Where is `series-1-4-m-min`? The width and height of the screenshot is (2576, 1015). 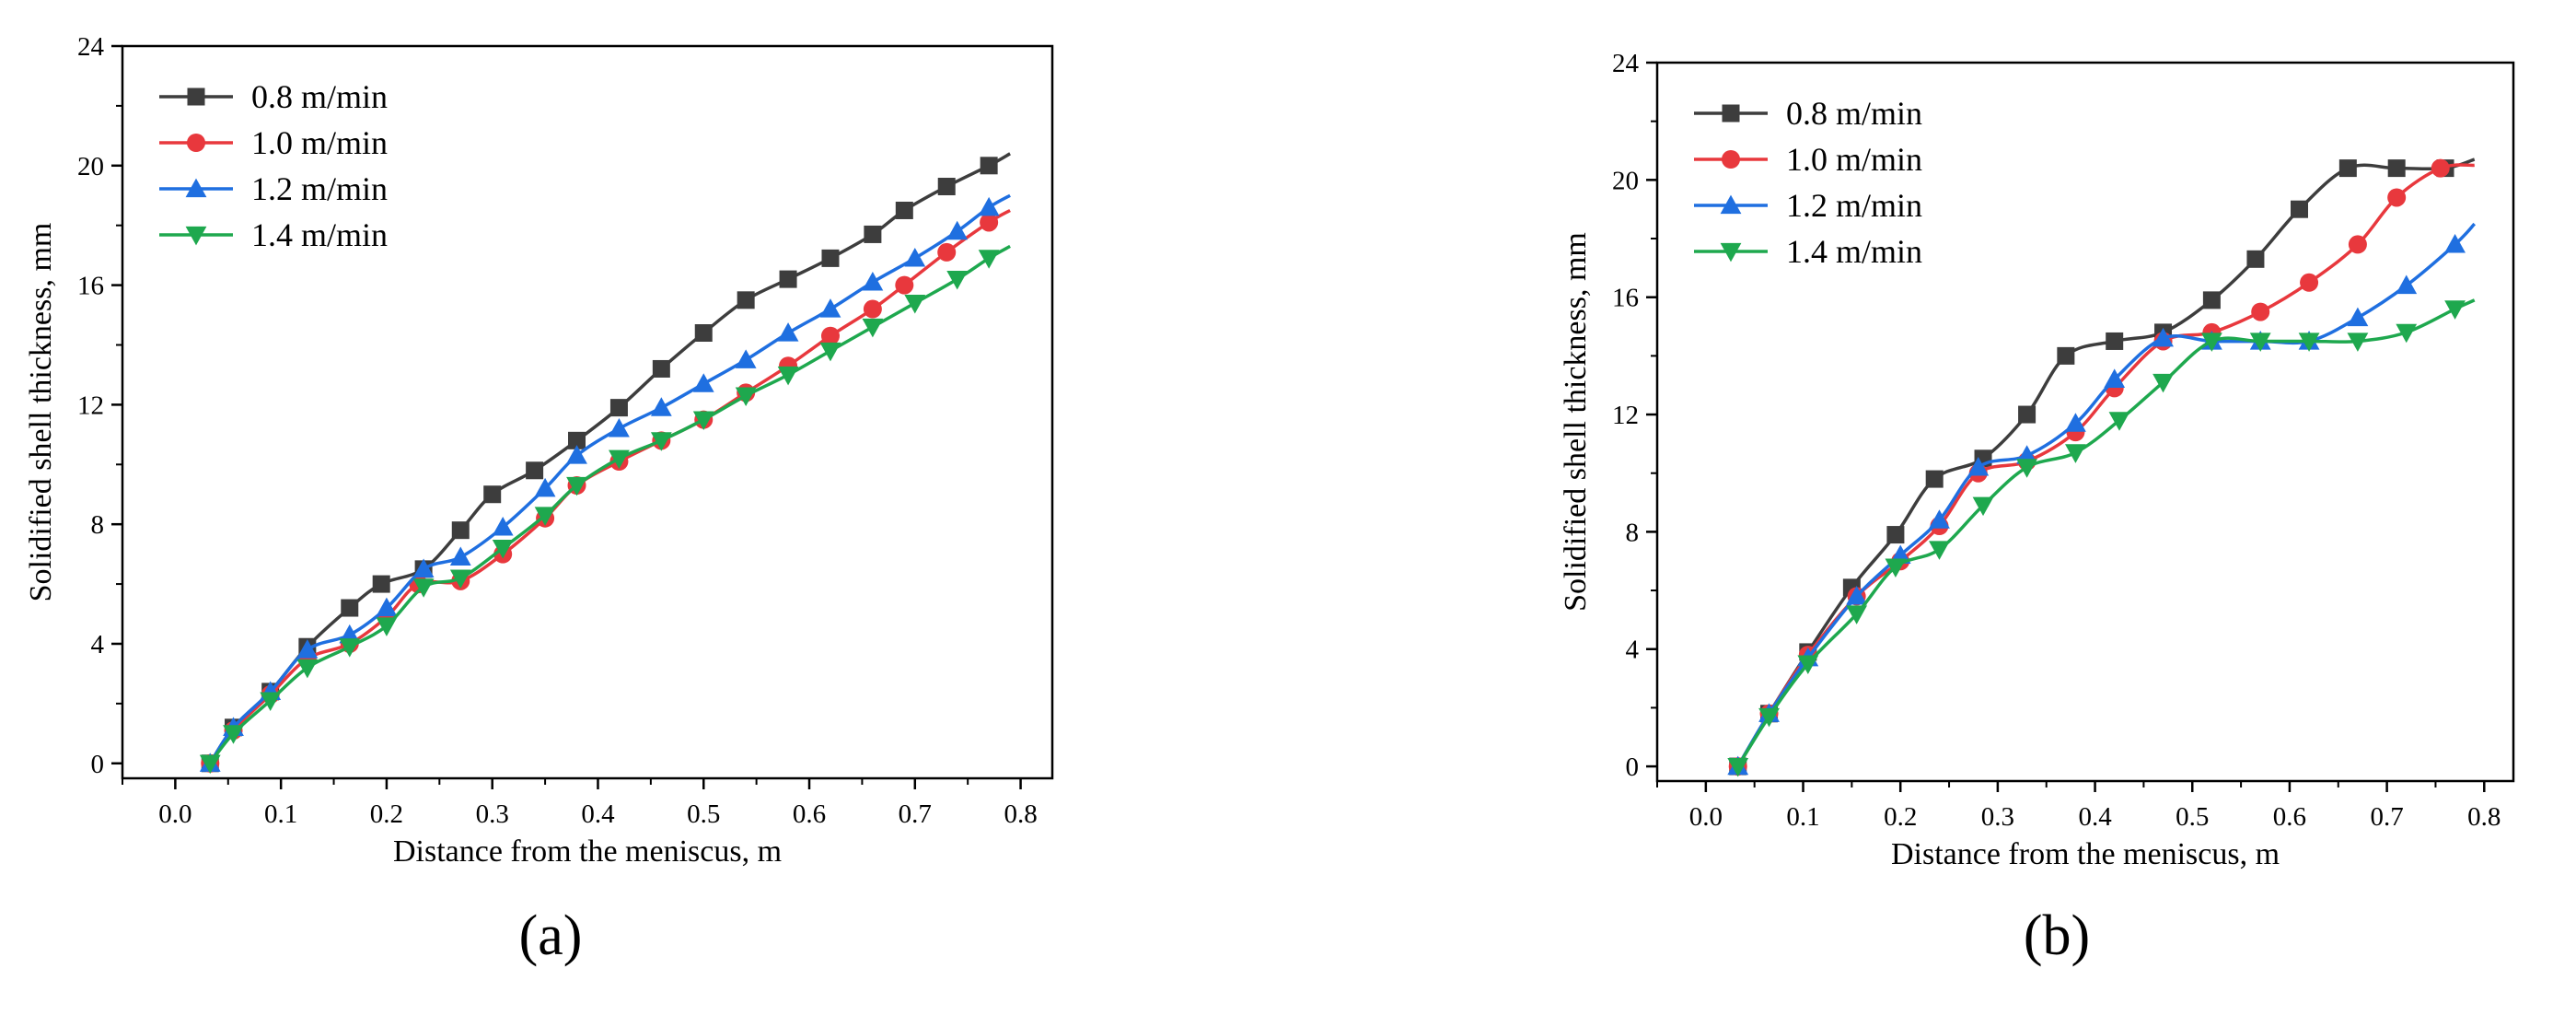
series-1-4-m-min is located at coordinates (2101, 537).